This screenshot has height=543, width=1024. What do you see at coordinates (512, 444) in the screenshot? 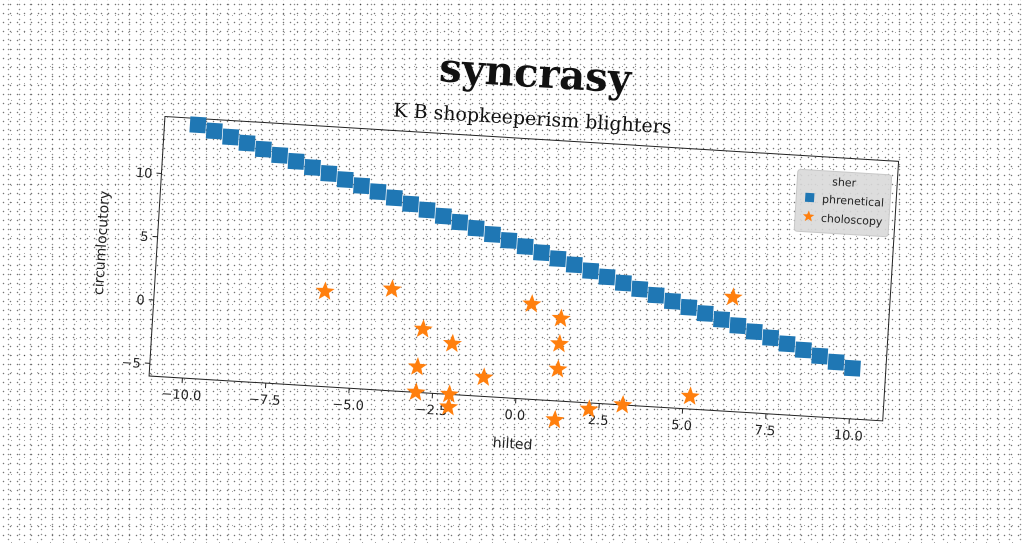
I see `x-axis-label: hilted` at bounding box center [512, 444].